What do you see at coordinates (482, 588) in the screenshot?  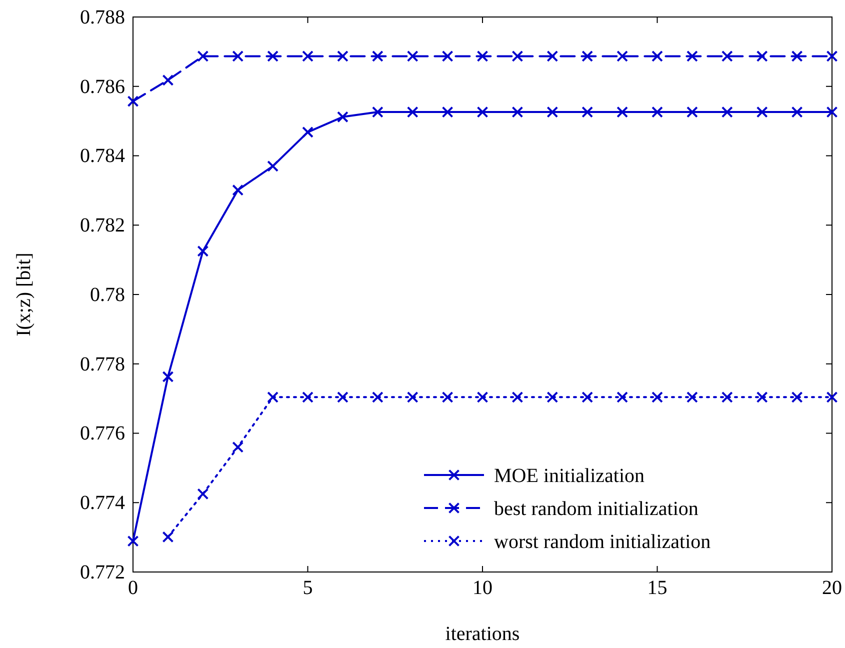 I see `x-tick-label: 10` at bounding box center [482, 588].